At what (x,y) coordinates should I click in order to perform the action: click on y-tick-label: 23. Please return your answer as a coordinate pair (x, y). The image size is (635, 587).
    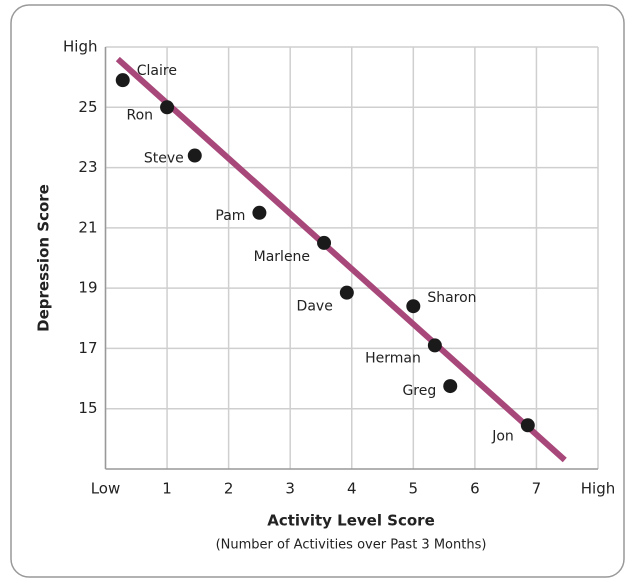
    Looking at the image, I should click on (87, 167).